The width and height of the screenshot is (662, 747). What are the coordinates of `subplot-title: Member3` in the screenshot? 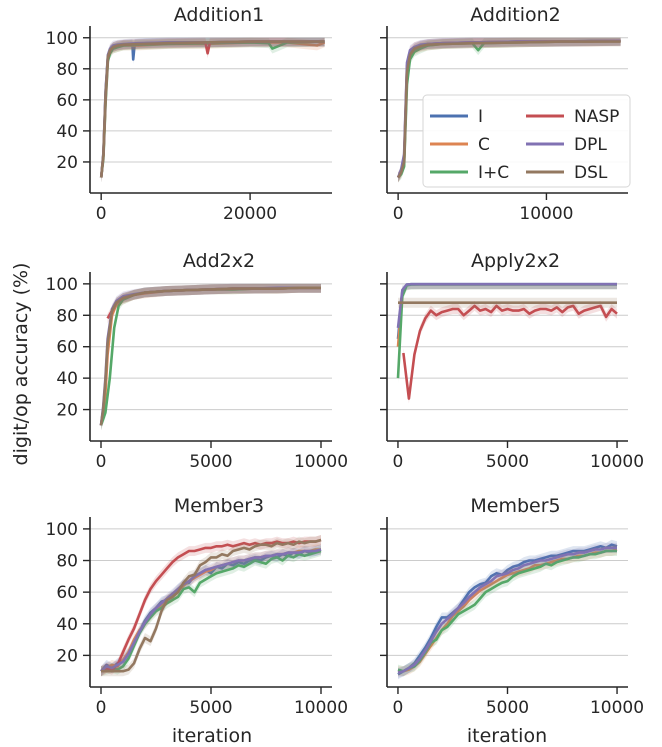 It's located at (219, 506).